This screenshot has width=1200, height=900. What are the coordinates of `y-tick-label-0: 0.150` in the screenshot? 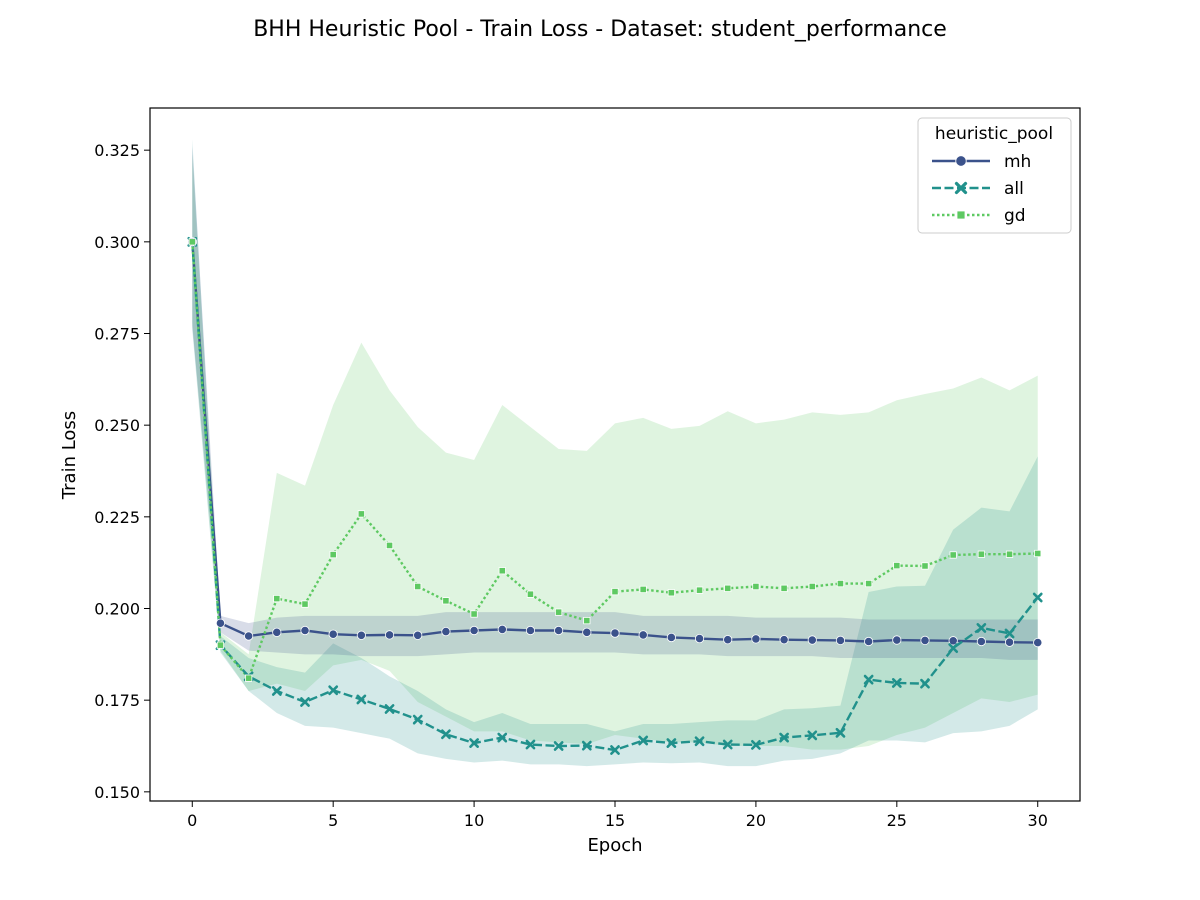 It's located at (117, 792).